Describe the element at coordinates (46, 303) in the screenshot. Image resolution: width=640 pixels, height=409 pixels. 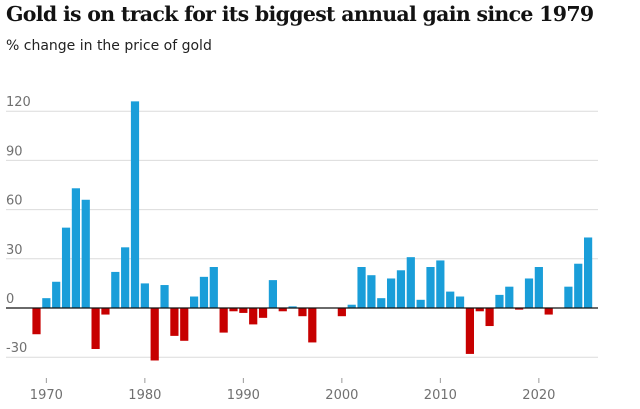
I see `bar-1970` at that location.